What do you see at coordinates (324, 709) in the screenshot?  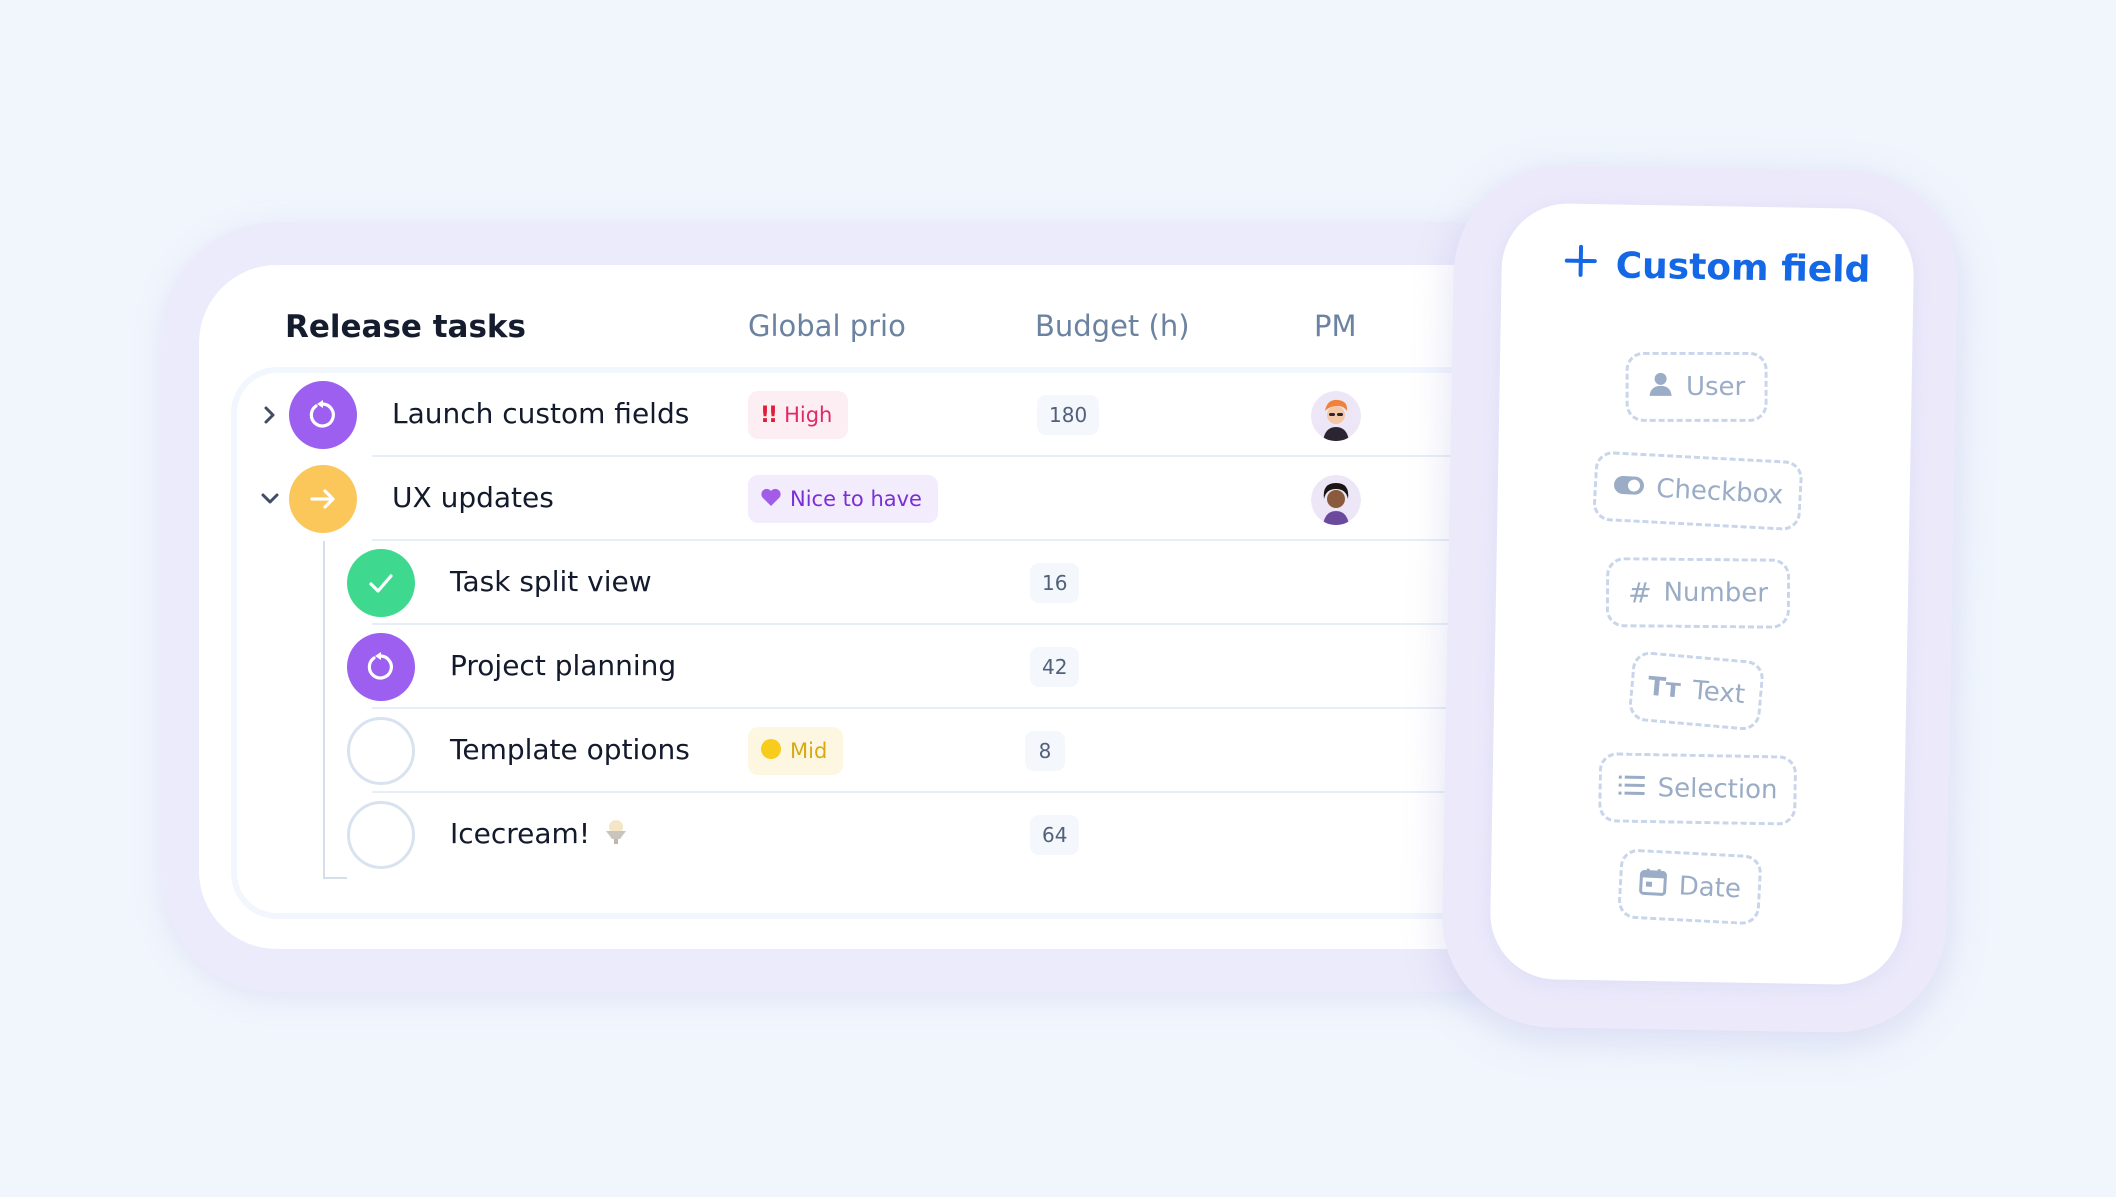 I see `subtask-tree-line` at bounding box center [324, 709].